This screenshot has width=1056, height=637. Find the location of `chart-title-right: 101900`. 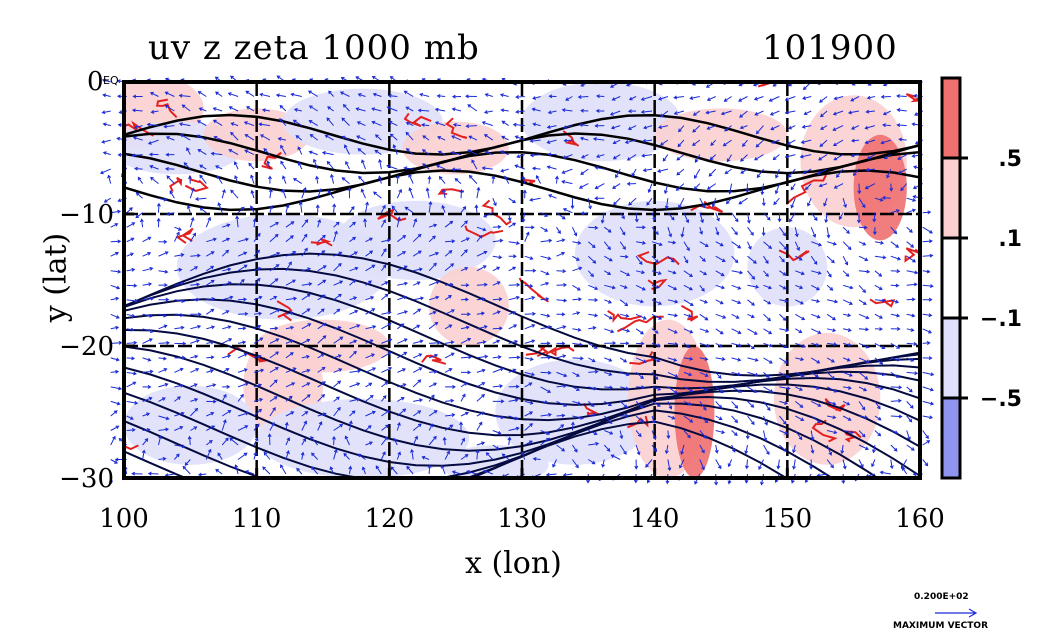

chart-title-right: 101900 is located at coordinates (830, 48).